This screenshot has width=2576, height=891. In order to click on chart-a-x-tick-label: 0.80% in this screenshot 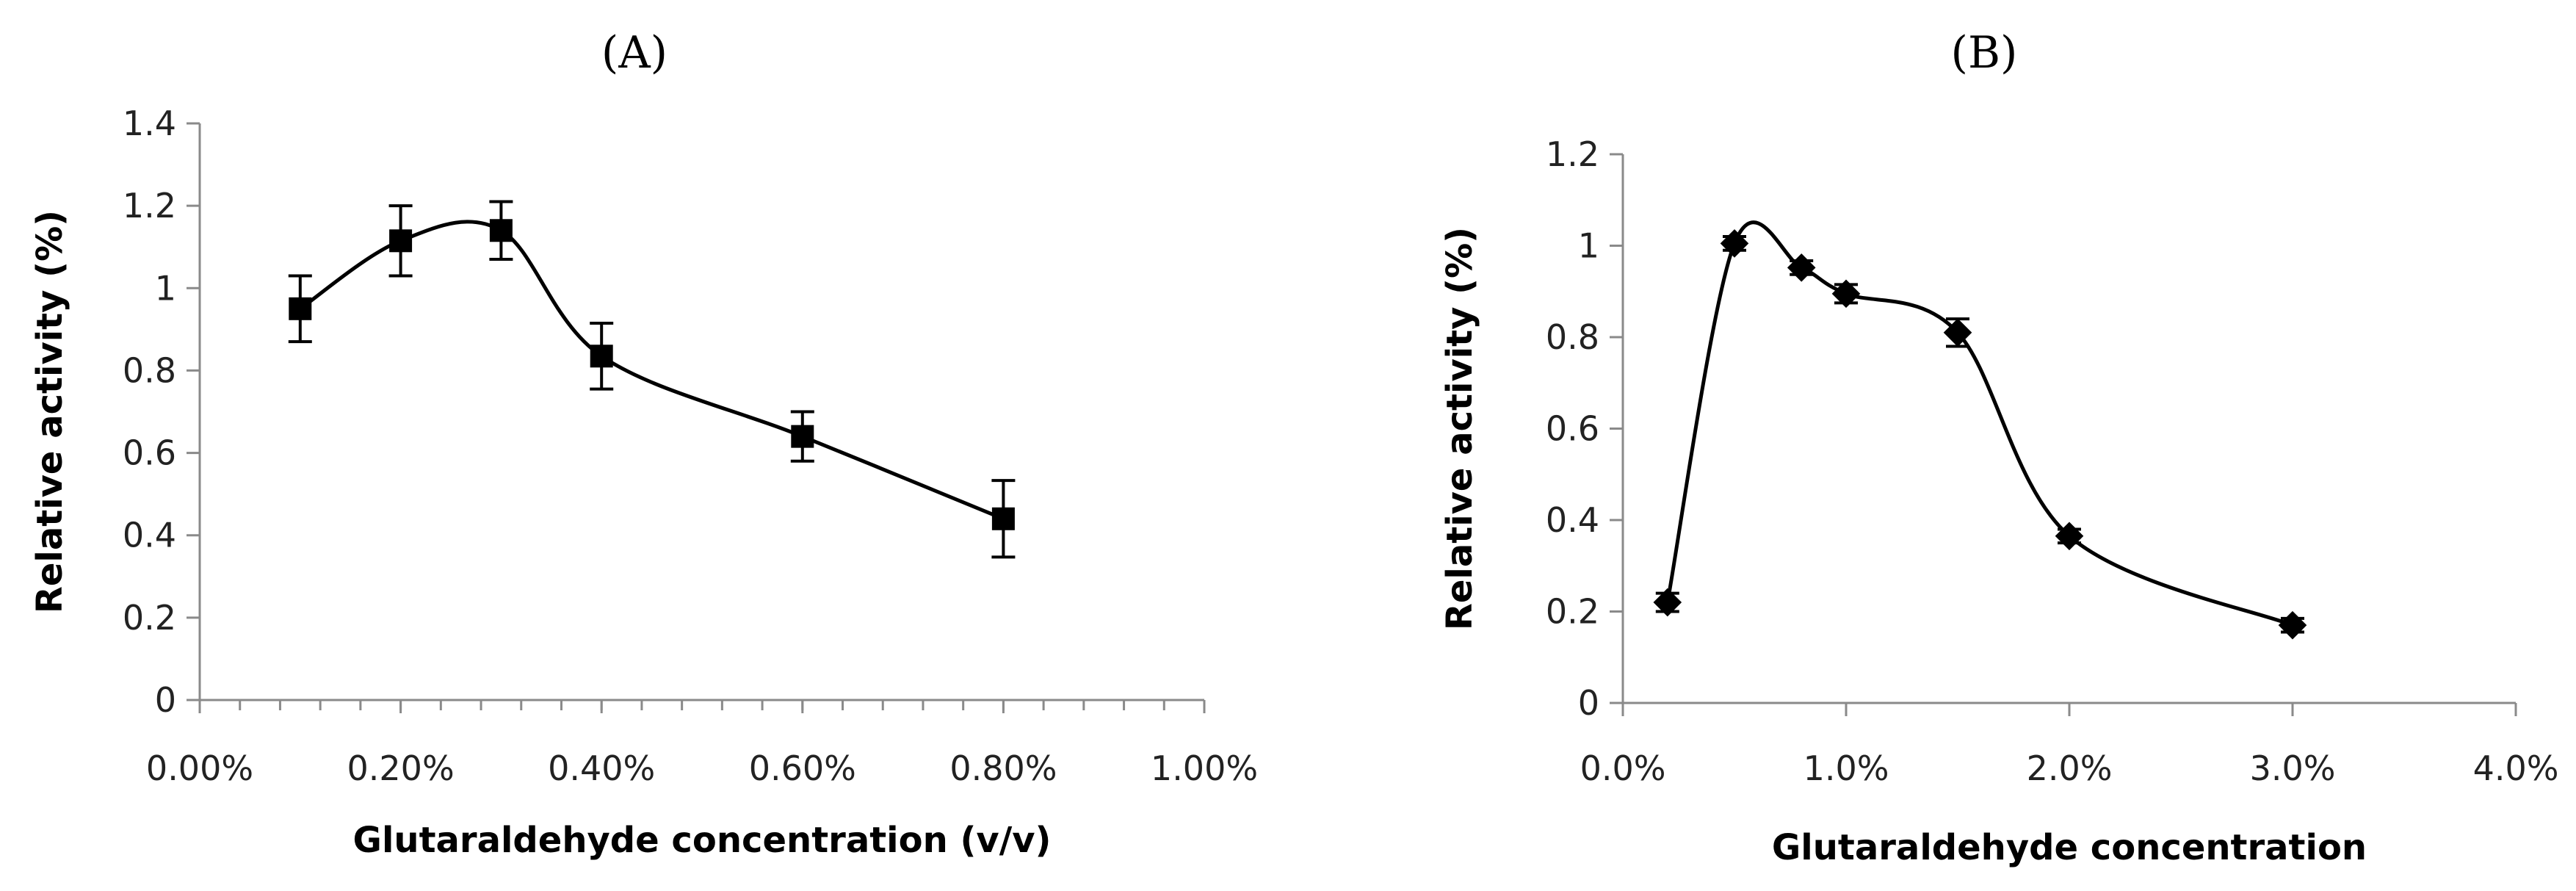, I will do `click(1003, 768)`.